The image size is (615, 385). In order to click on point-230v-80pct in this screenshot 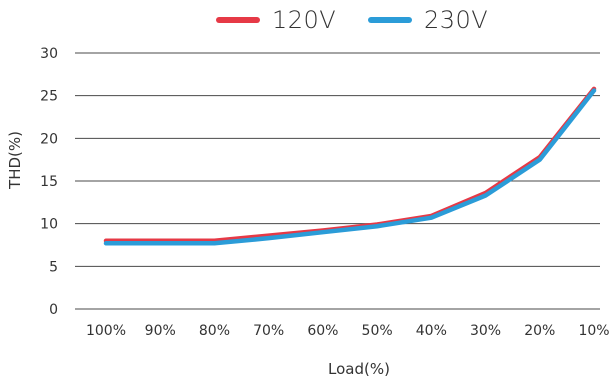, I will do `click(214, 243)`.